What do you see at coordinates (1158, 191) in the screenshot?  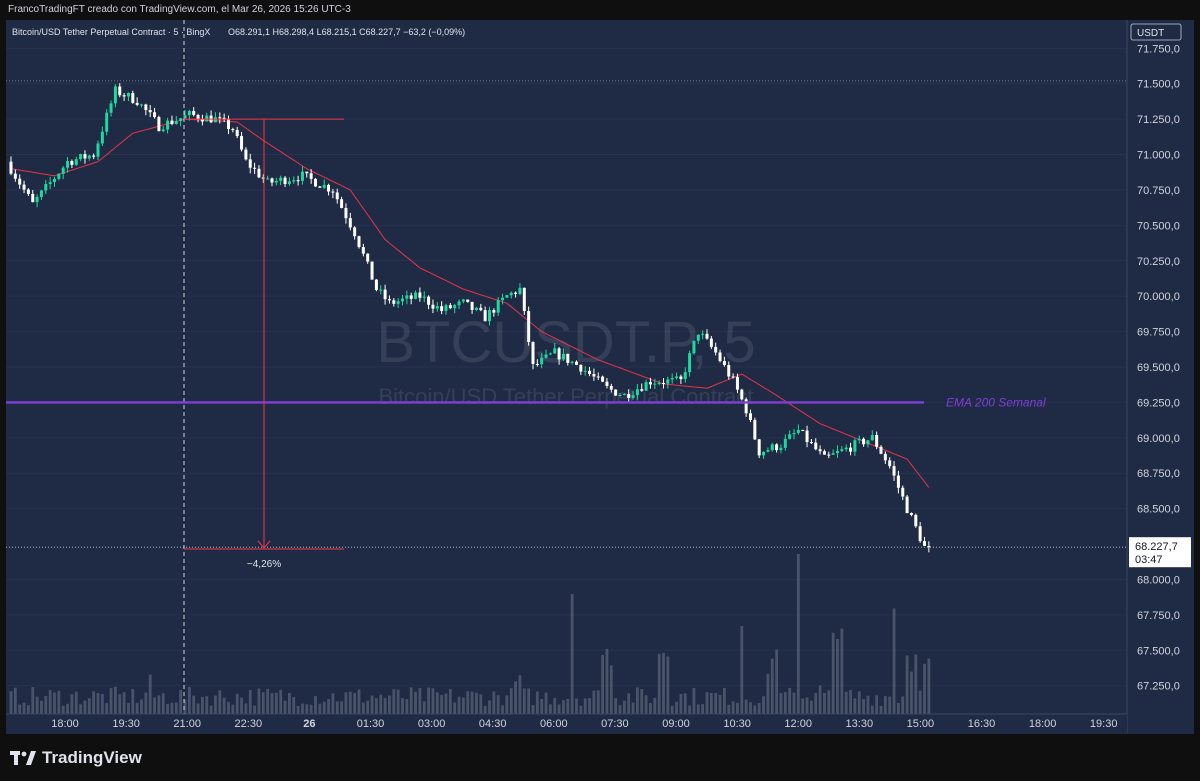 I see `price-tick-label: 70.750,0` at bounding box center [1158, 191].